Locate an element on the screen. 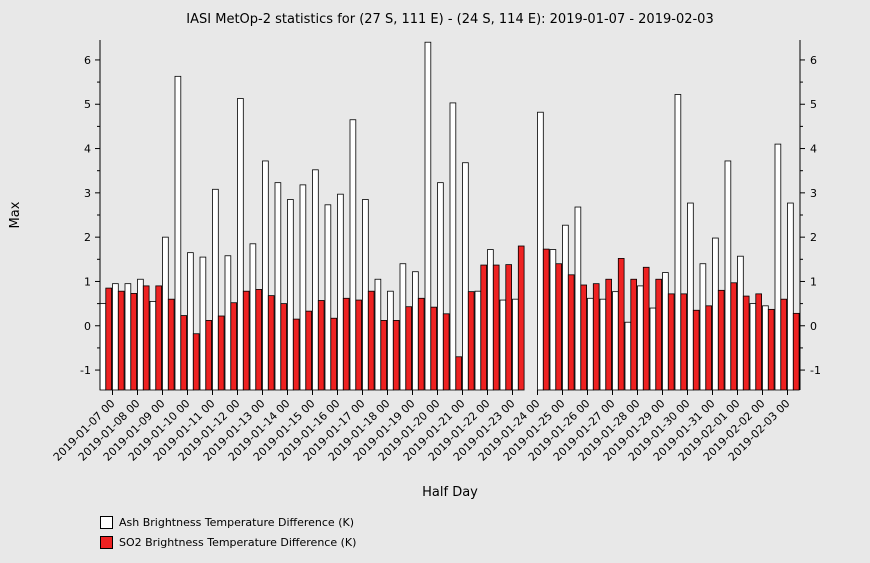  y-tick-label-left: 1 is located at coordinates (87, 281).